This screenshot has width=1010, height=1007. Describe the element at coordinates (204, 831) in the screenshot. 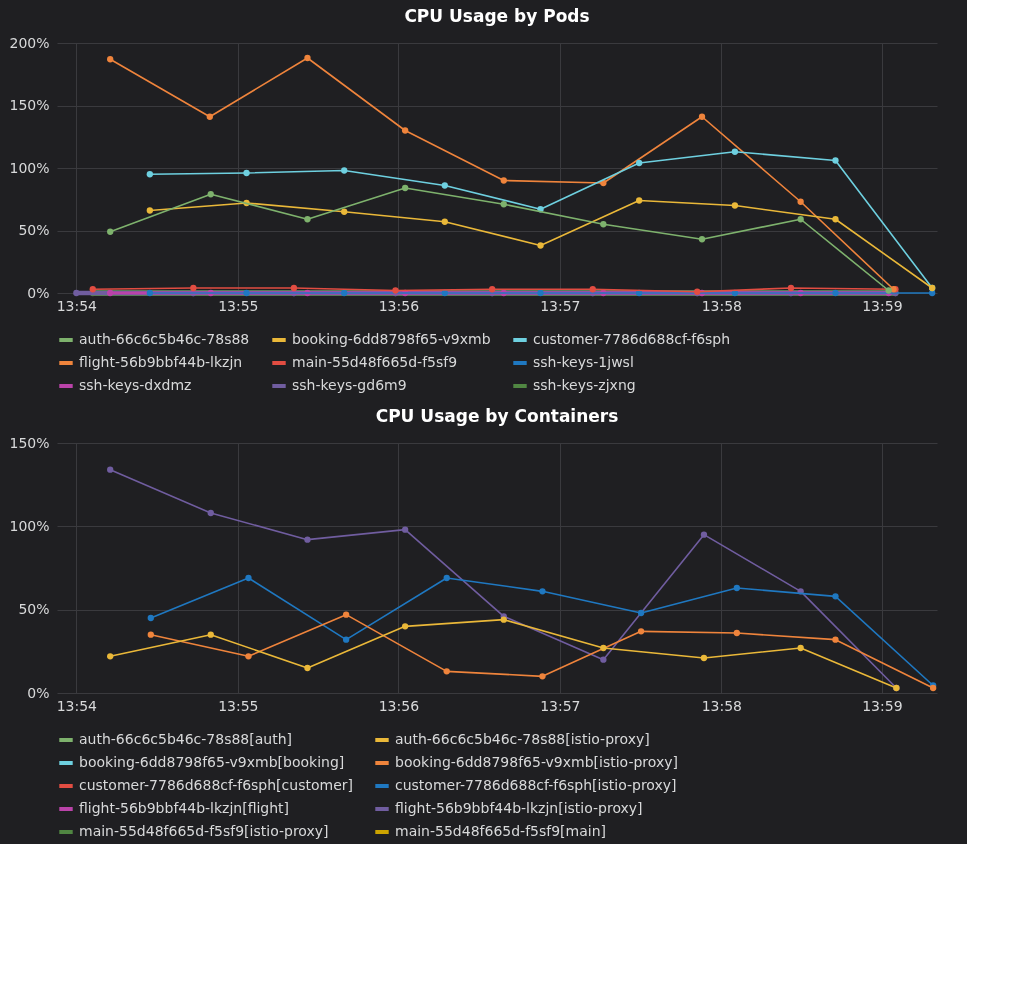

I see `legend-label: main-55d48f665d-f5sf9[istio-proxy]` at that location.